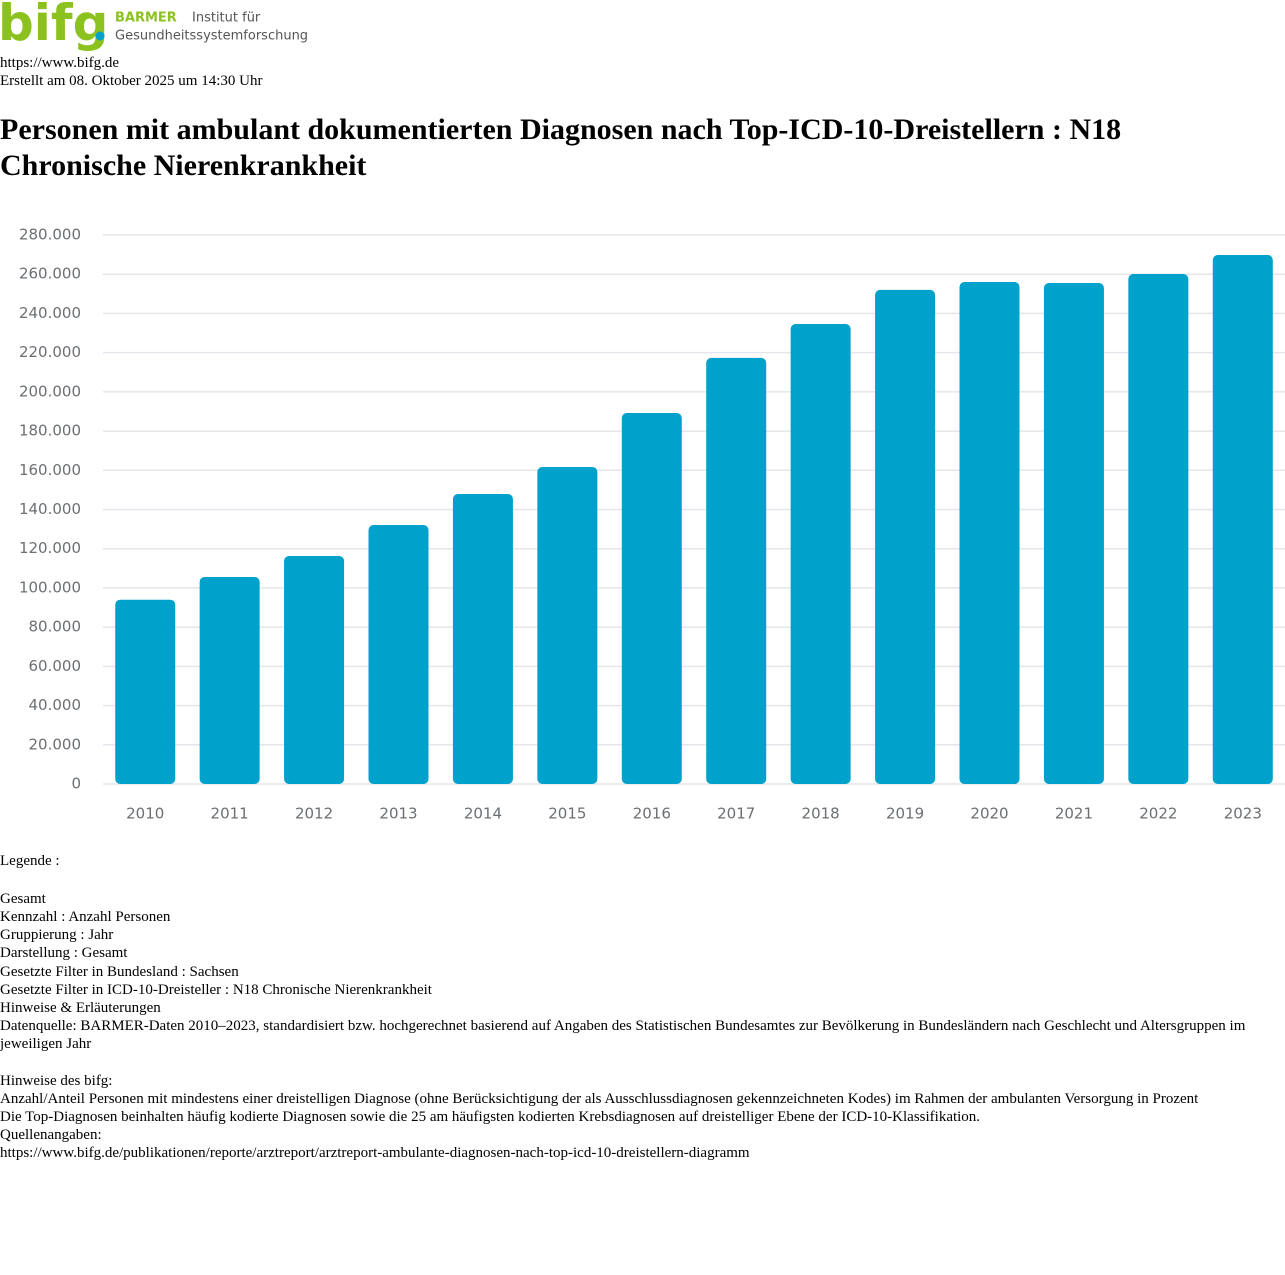 This screenshot has width=1285, height=1275. What do you see at coordinates (51, 1135) in the screenshot?
I see `note-line: Quellenangaben:` at bounding box center [51, 1135].